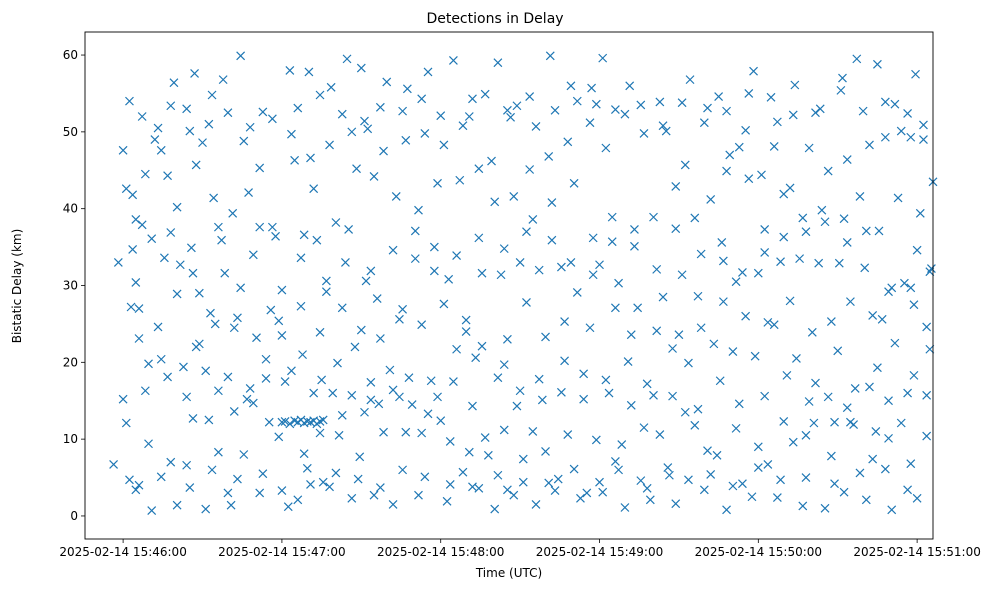 The height and width of the screenshot is (590, 986). Describe the element at coordinates (916, 552) in the screenshot. I see `x-tick-label: 2025-02-14 15:51:00` at that location.